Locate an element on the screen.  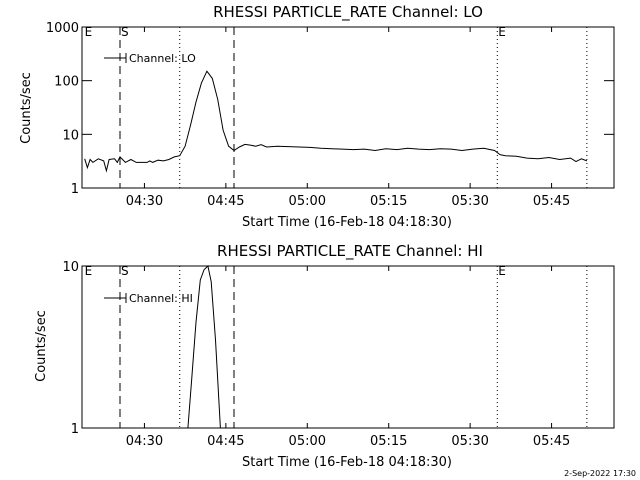
ytick-label-hi-1: 10 is located at coordinates (70, 267).